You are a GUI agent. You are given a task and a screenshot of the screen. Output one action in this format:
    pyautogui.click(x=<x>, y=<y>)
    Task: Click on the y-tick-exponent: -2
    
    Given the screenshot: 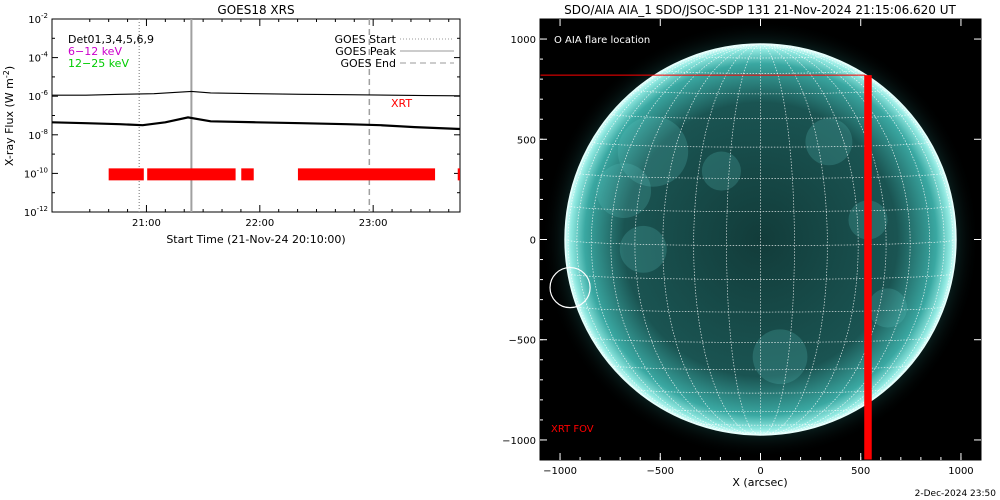 What is the action you would take?
    pyautogui.click(x=44, y=16)
    